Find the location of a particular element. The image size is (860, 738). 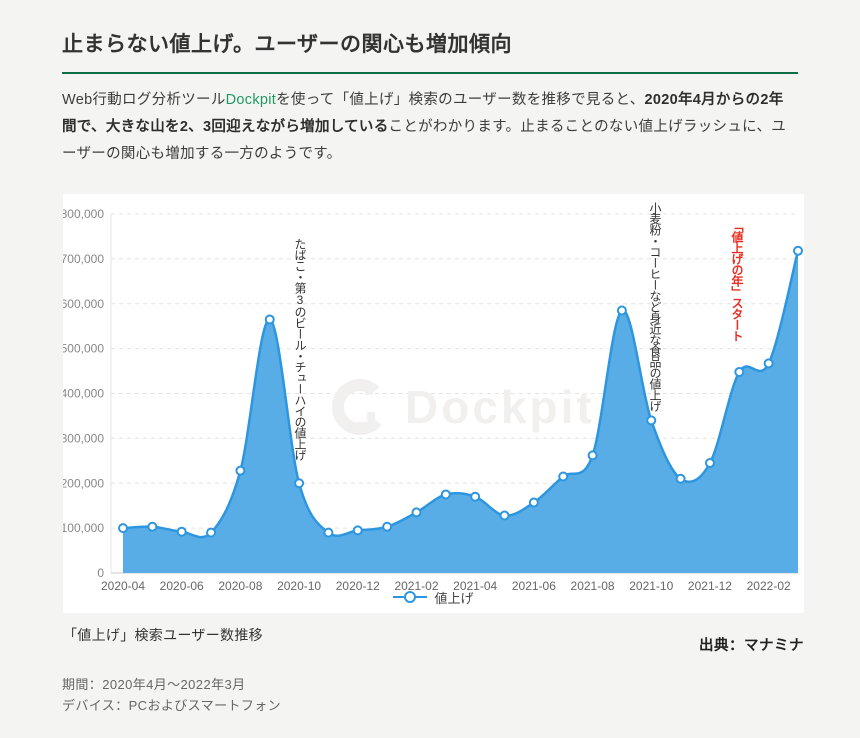

intro-text: Web行動ログ分析ツール is located at coordinates (144, 100).